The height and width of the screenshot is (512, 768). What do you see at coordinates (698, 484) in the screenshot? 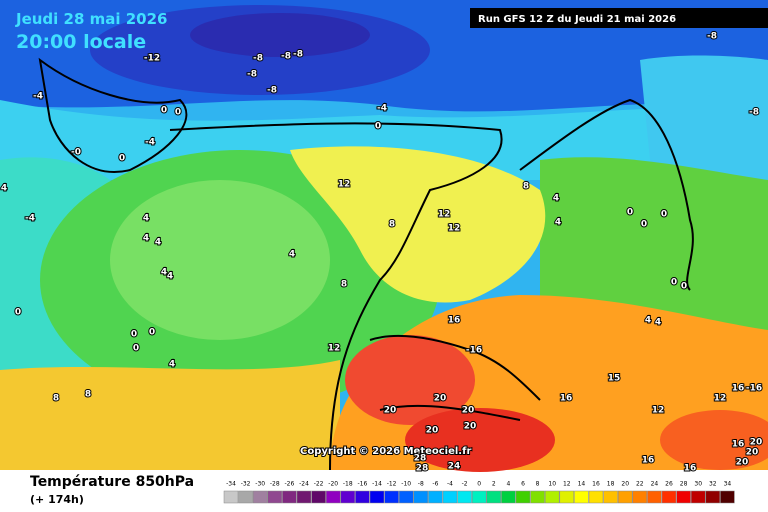
I see `scale-label: 30` at bounding box center [698, 484].